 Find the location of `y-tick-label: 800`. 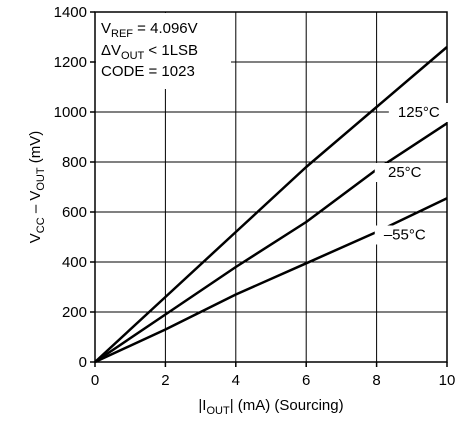

y-tick-label: 800 is located at coordinates (74, 162).